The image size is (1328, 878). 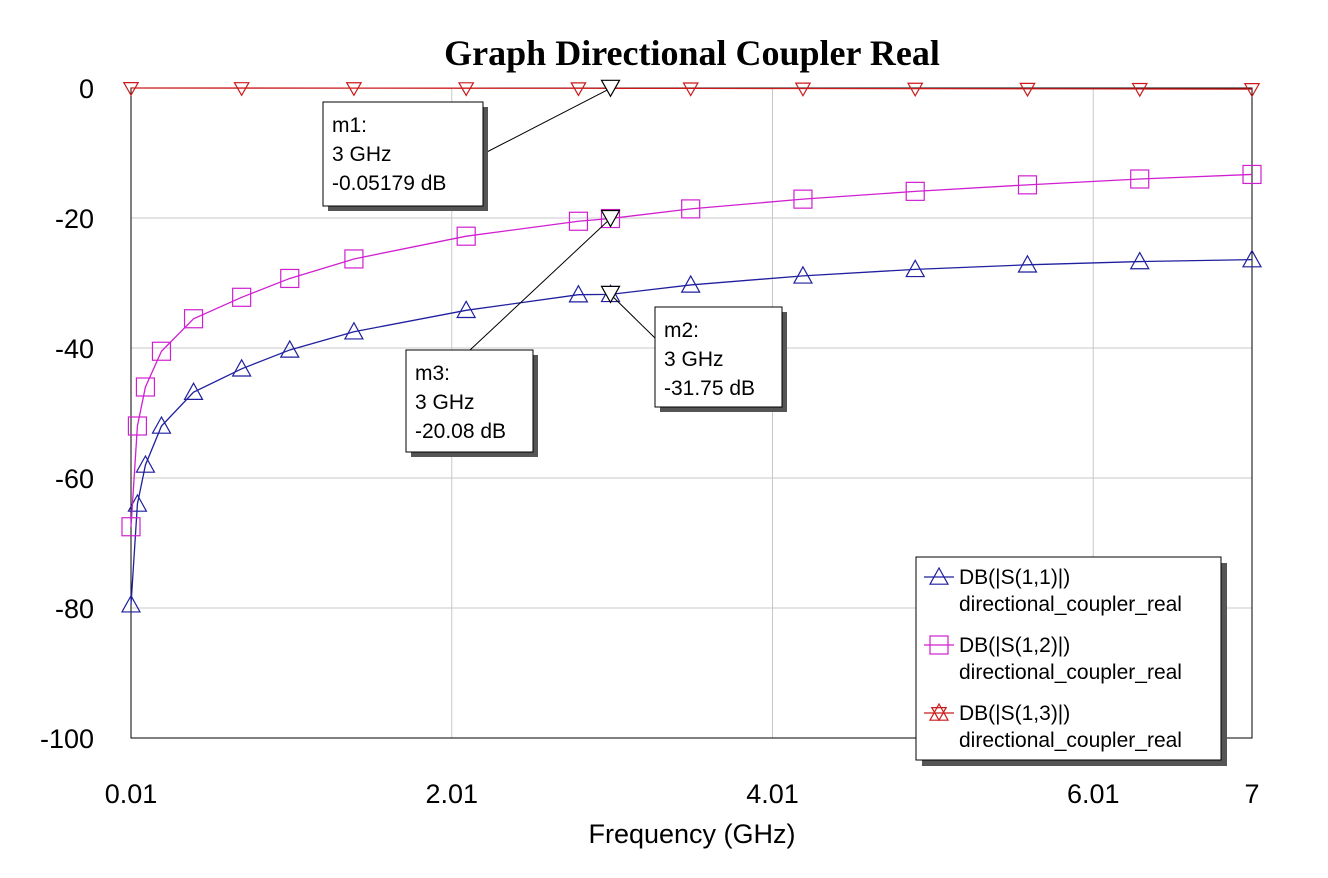 I want to click on y-tick-label: -20, so click(x=74, y=219).